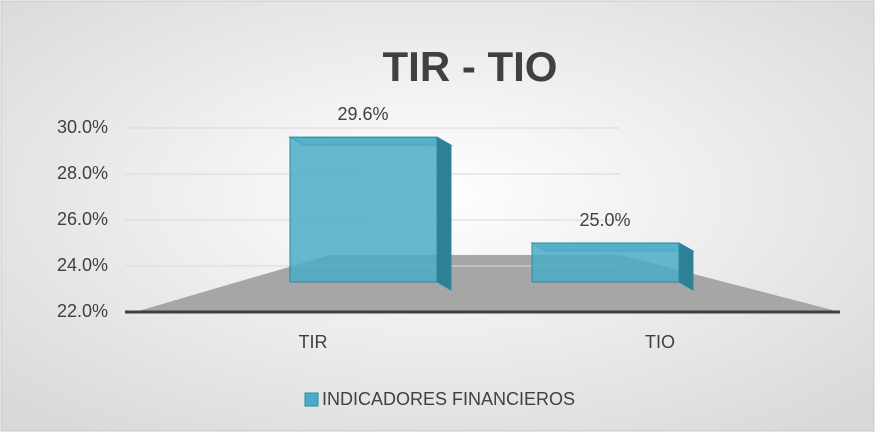 The width and height of the screenshot is (875, 437). I want to click on legend-label: INDICADORES FINANCIEROS, so click(448, 399).